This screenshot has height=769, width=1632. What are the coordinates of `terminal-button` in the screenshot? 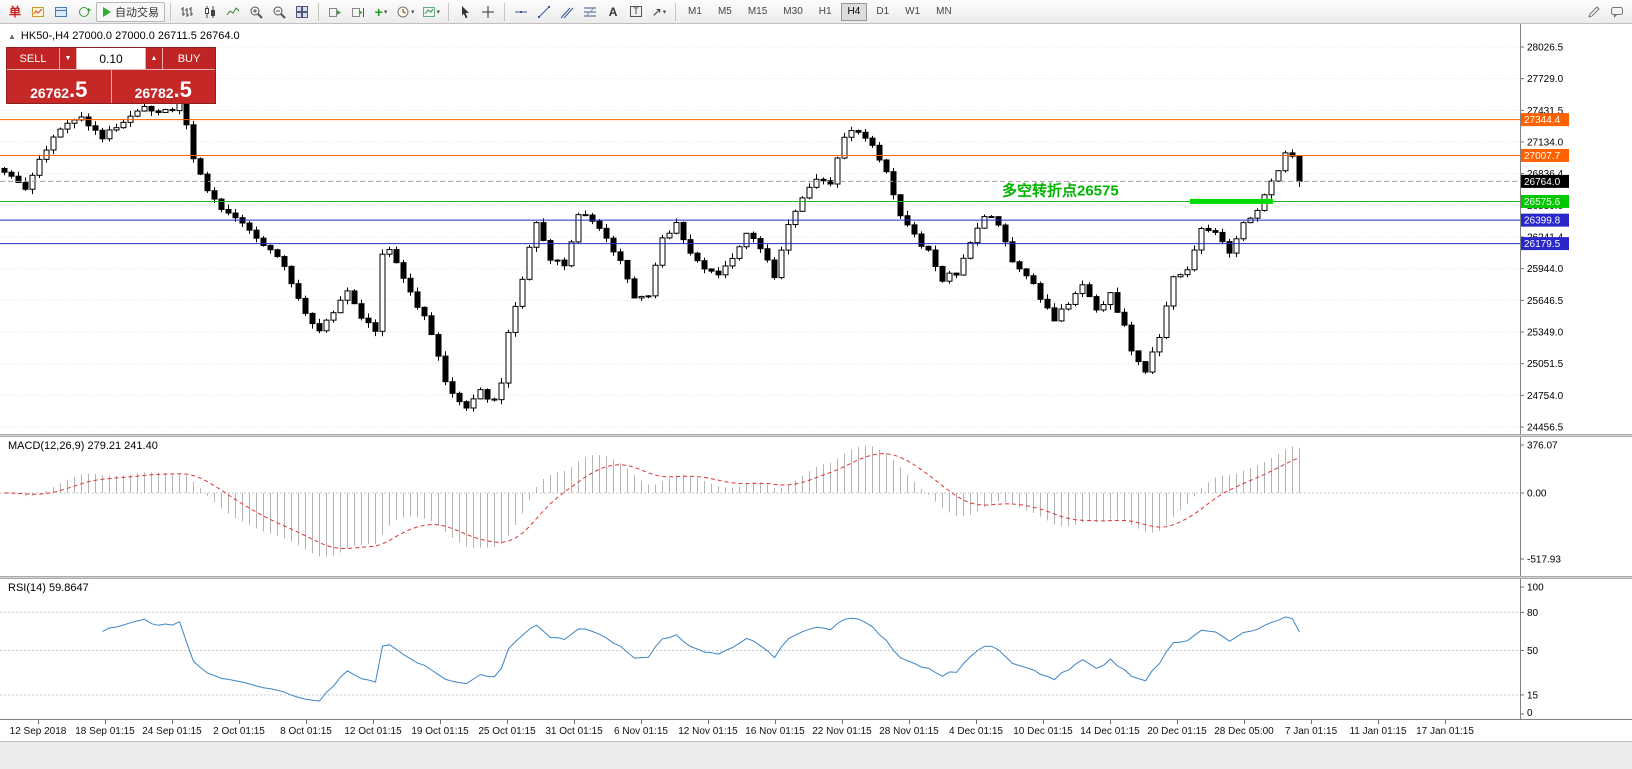 It's located at (61, 12).